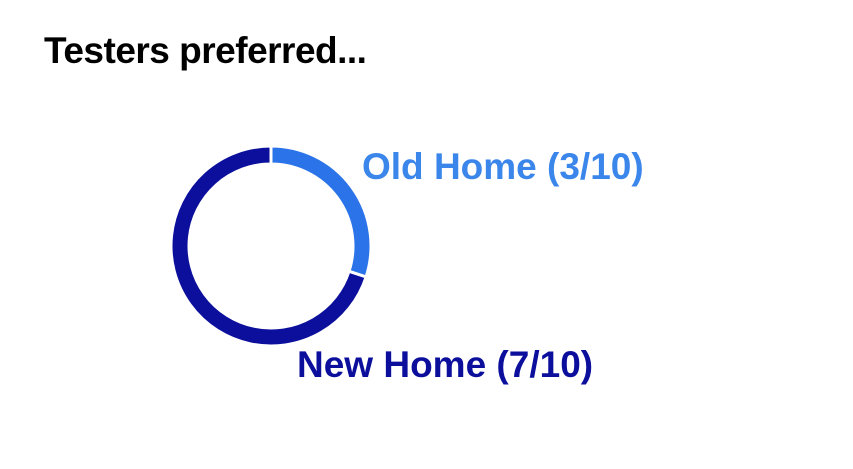 This screenshot has height=469, width=853. What do you see at coordinates (503, 166) in the screenshot?
I see `slice-label-old-home: Old Home (3/10)` at bounding box center [503, 166].